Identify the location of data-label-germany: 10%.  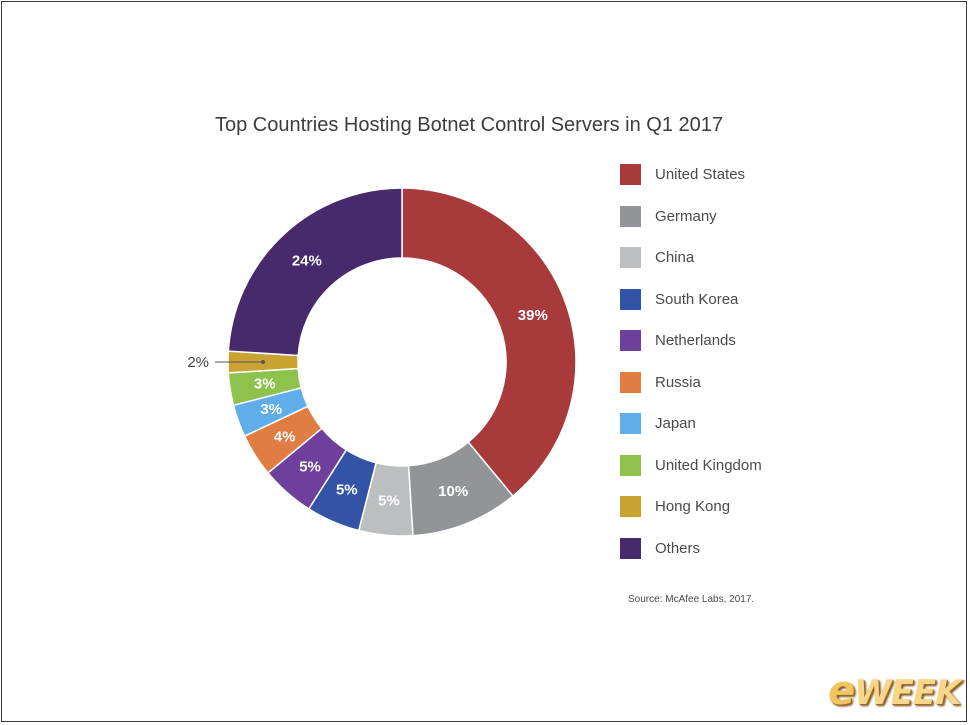
(453, 491).